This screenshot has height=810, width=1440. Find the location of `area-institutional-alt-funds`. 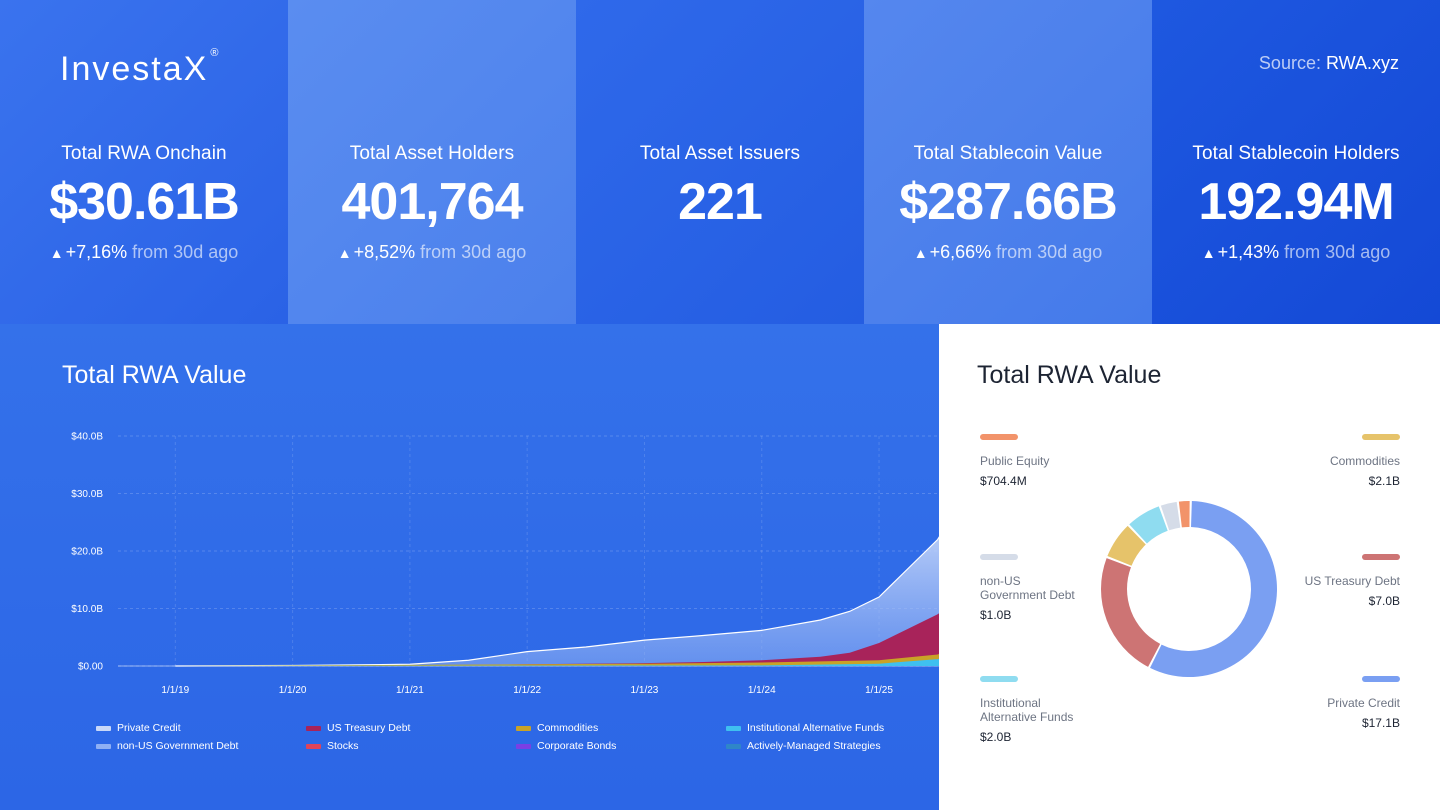

area-institutional-alt-funds is located at coordinates (557, 662).